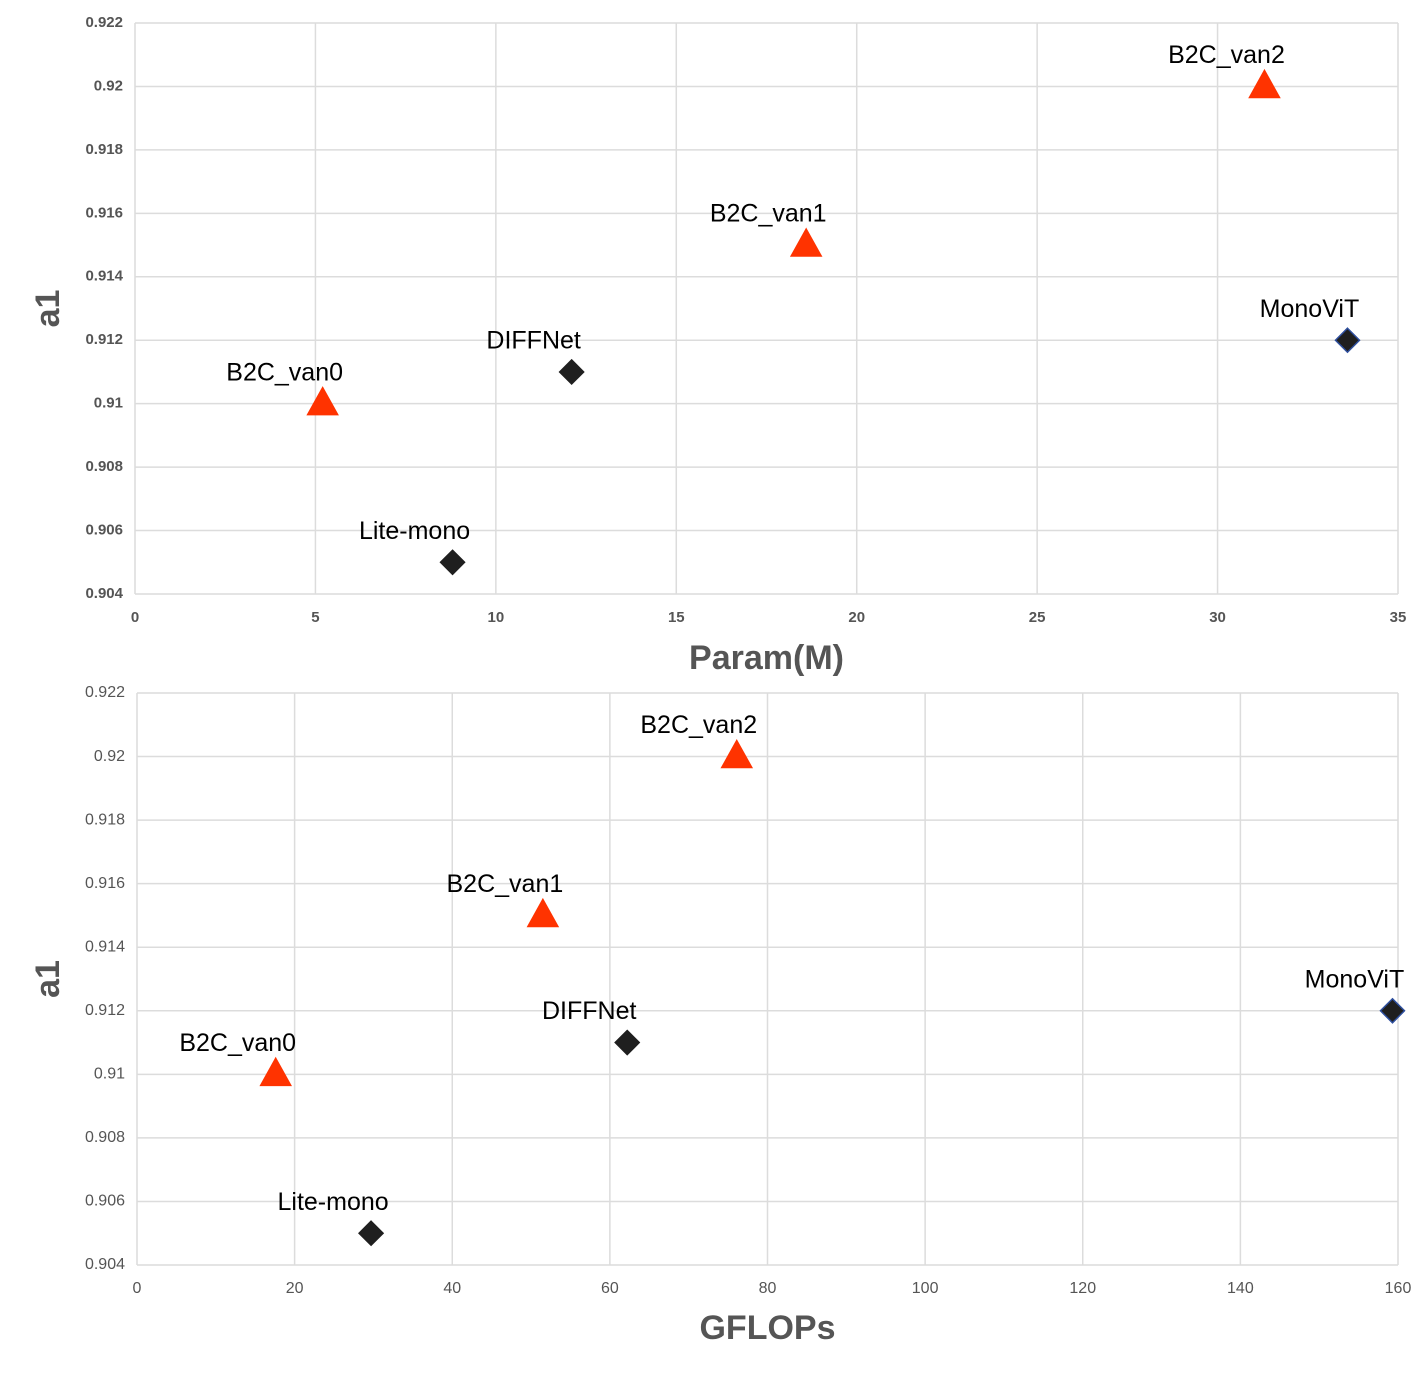 The width and height of the screenshot is (1425, 1379). Describe the element at coordinates (315, 617) in the screenshot. I see `x-tick-label: 5` at that location.